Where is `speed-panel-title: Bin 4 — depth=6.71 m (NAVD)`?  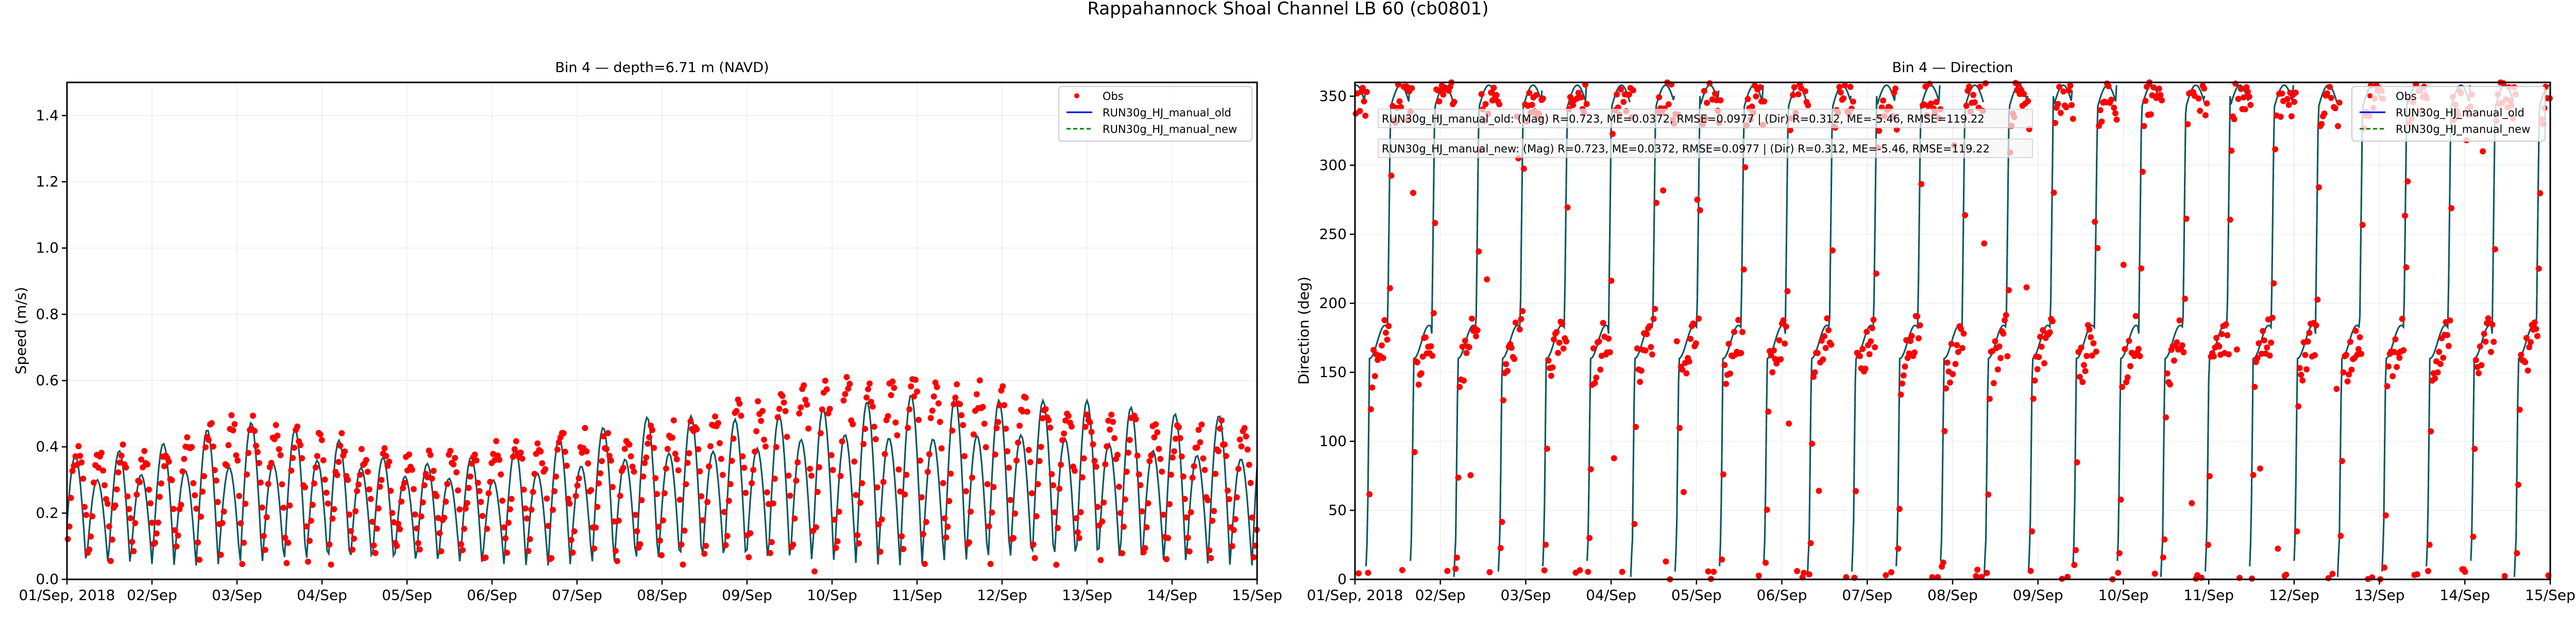
speed-panel-title: Bin 4 — depth=6.71 m (NAVD) is located at coordinates (662, 68).